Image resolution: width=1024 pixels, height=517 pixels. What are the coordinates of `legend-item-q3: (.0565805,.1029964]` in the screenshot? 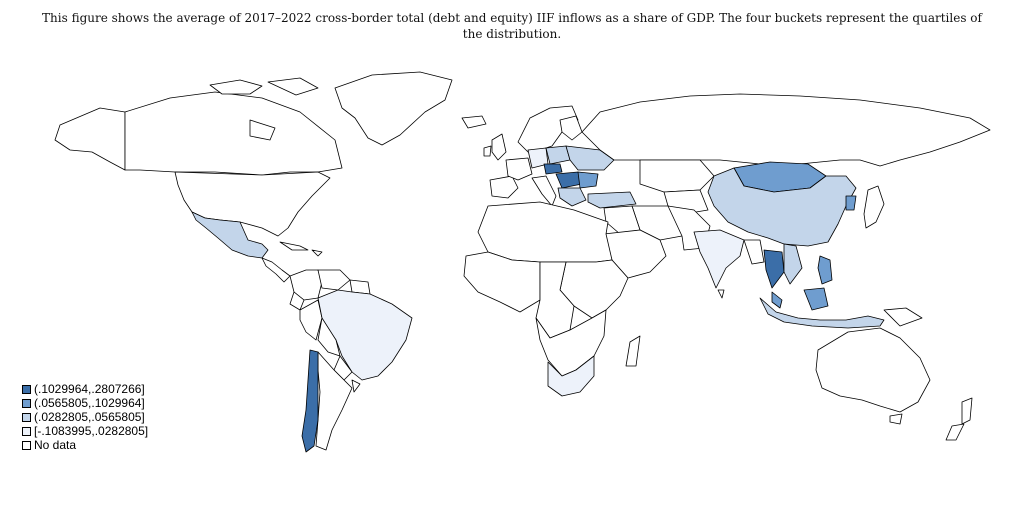 It's located at (85, 403).